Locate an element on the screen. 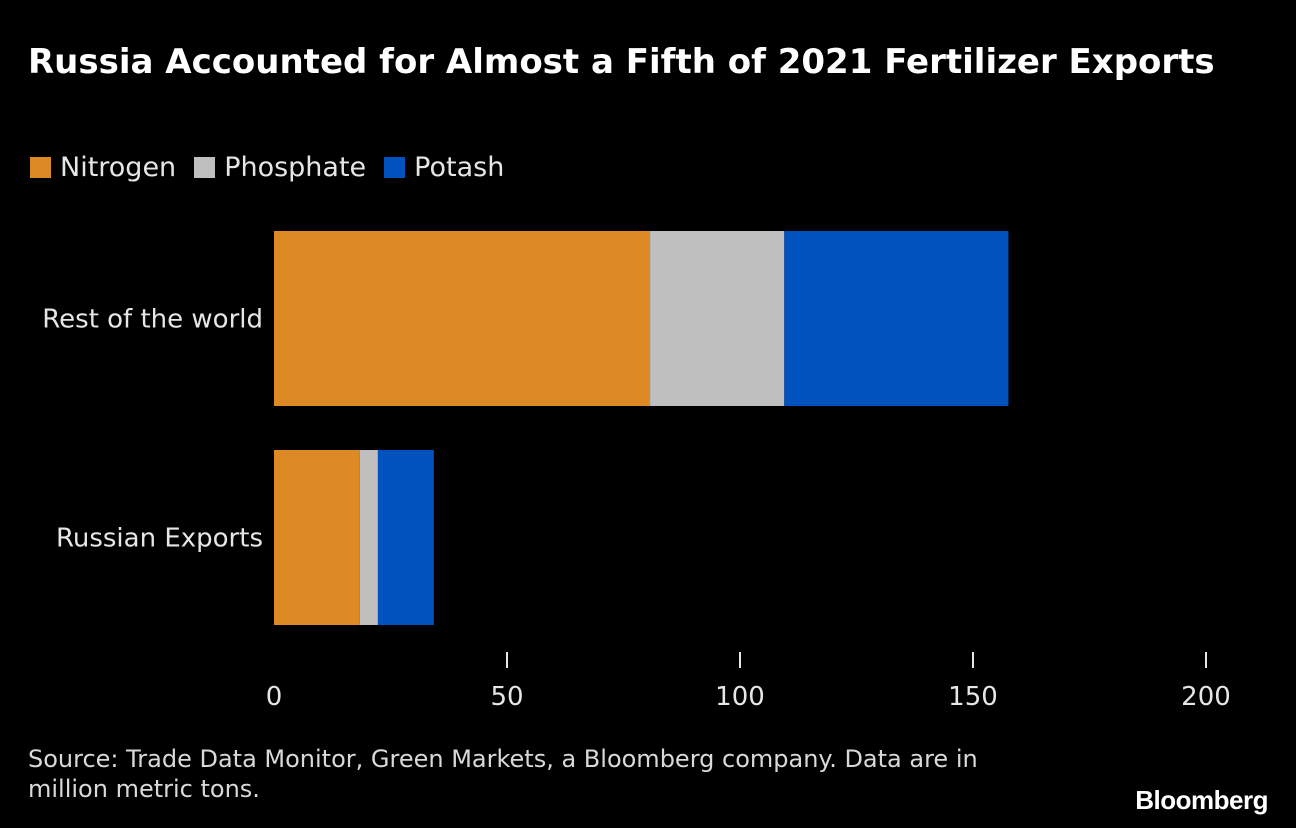 The width and height of the screenshot is (1296, 828). legend-swatch-potash is located at coordinates (395, 167).